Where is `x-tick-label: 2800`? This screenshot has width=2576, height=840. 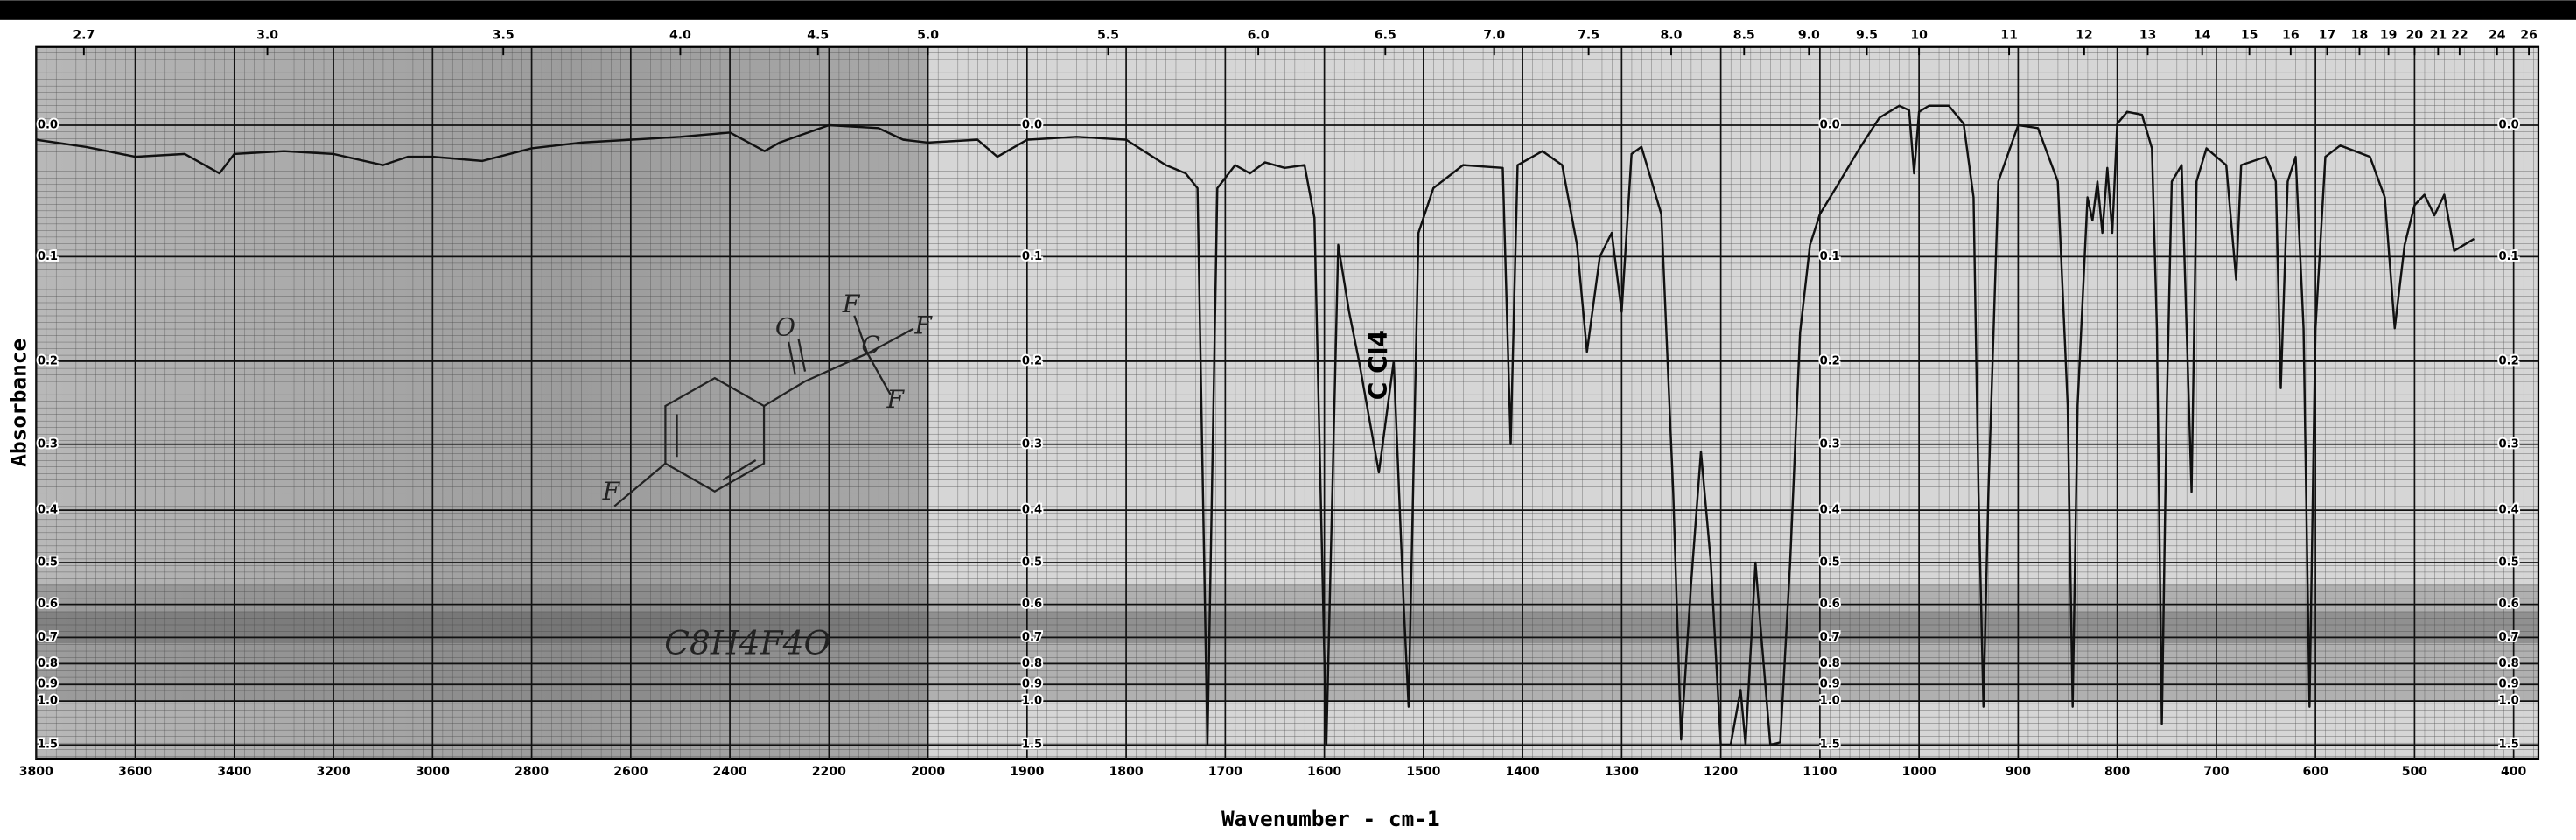
x-tick-label: 2800 is located at coordinates (531, 772).